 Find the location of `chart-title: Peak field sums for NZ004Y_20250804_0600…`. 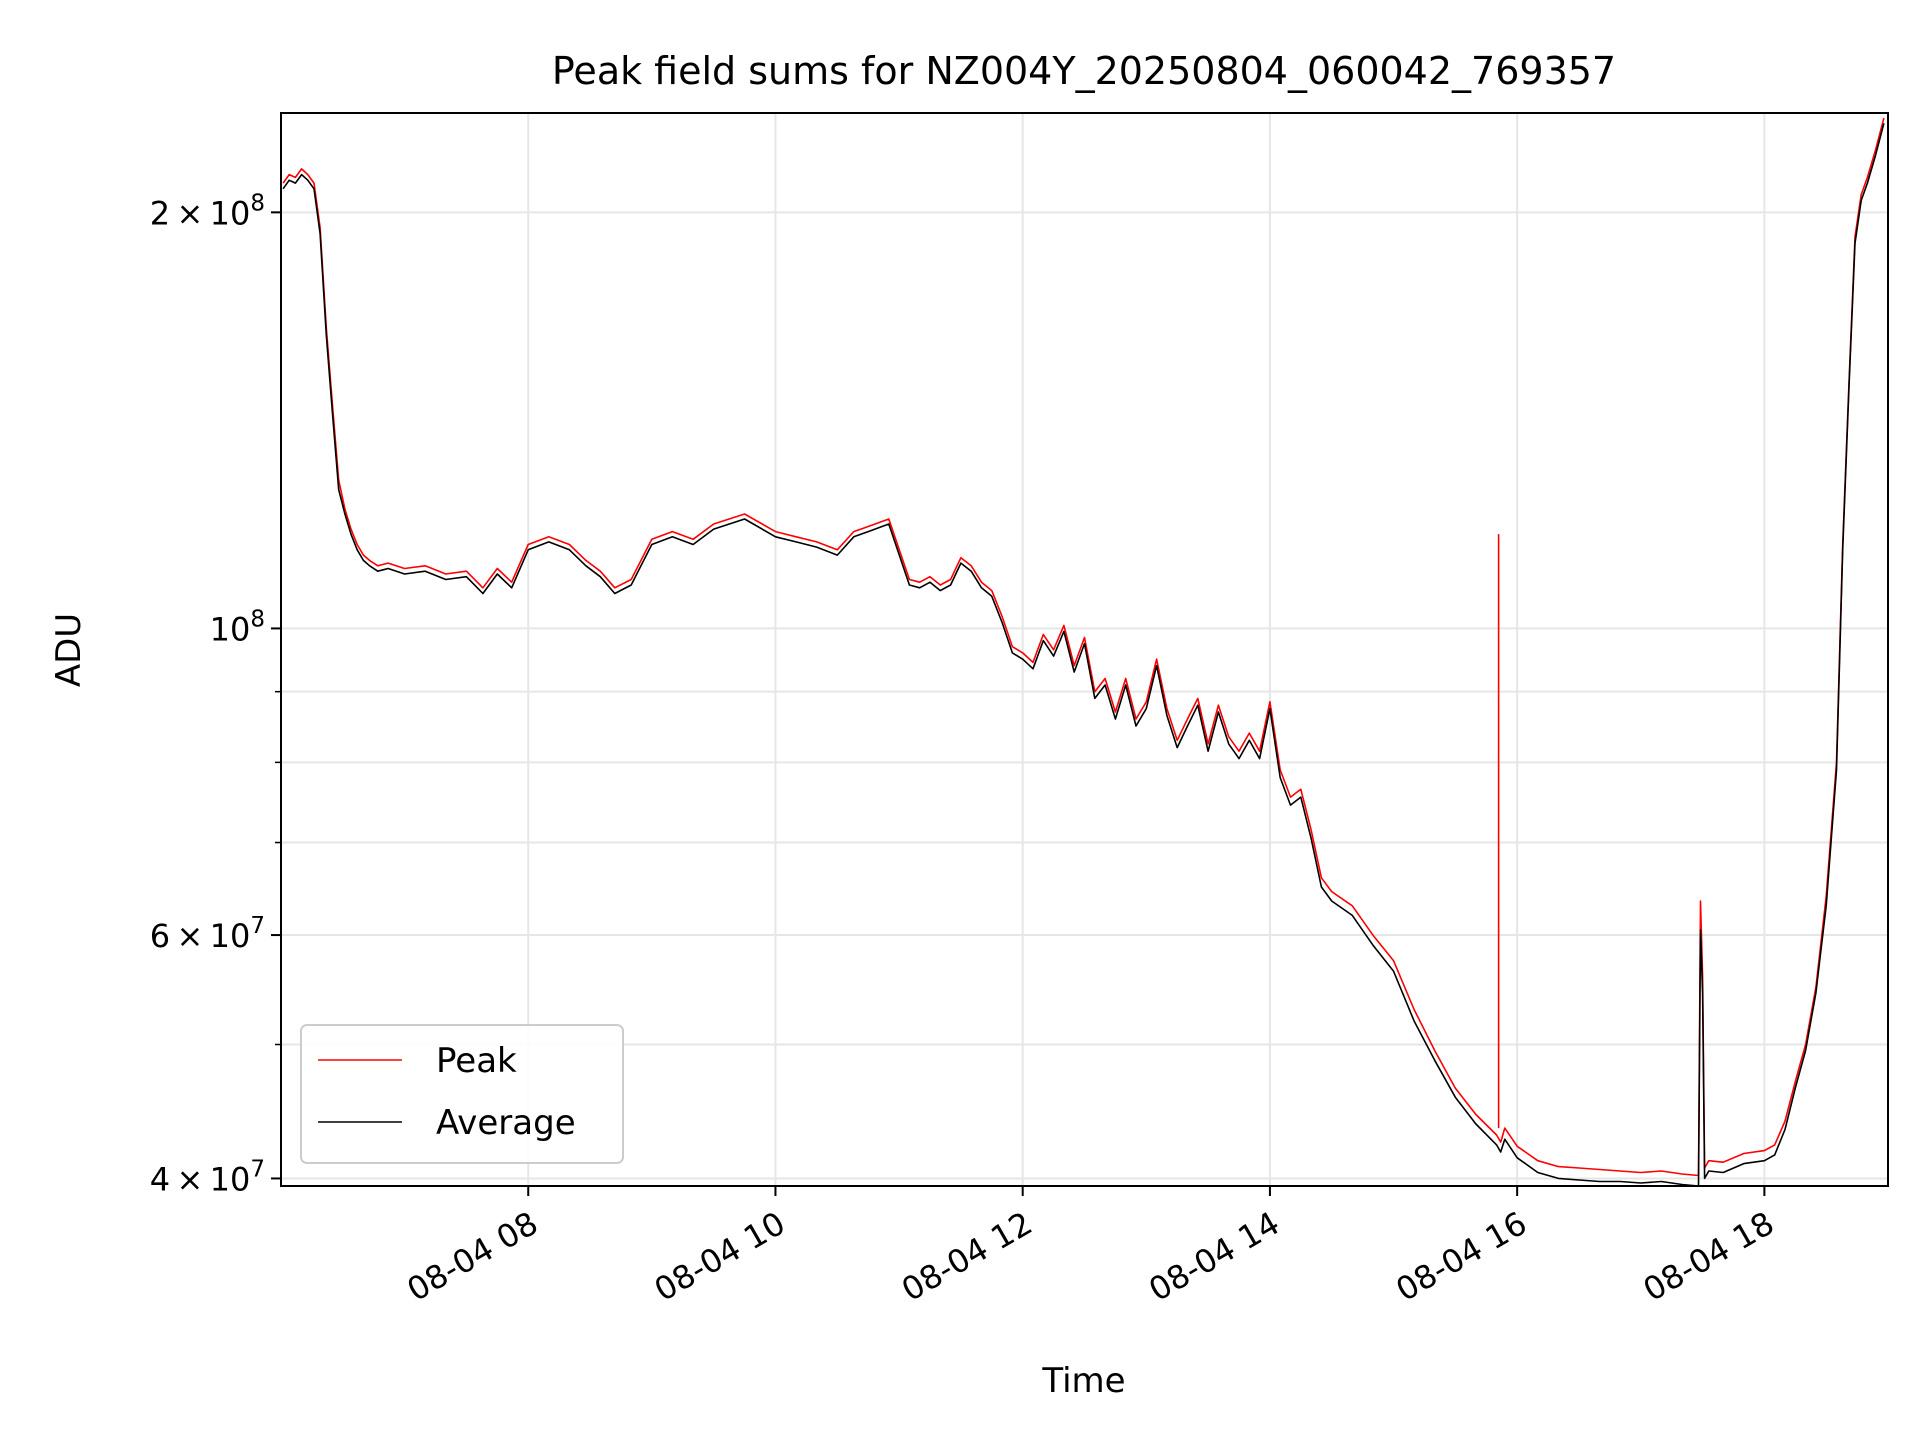

chart-title: Peak field sums for NZ004Y_20250804_0600… is located at coordinates (1084, 71).